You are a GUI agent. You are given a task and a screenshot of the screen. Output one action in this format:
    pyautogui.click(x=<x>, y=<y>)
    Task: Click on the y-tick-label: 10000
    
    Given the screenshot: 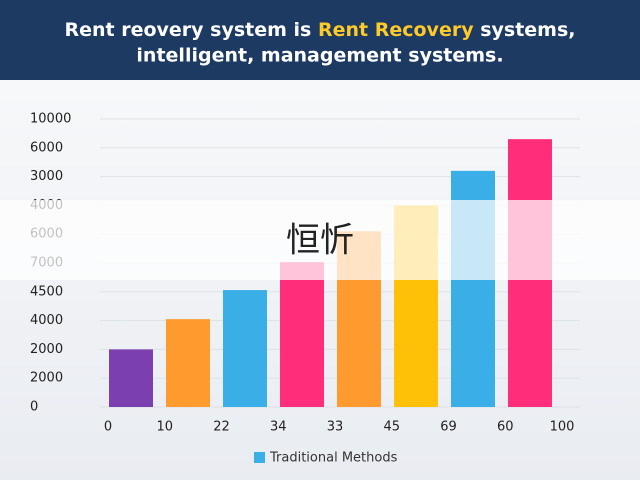 What is the action you would take?
    pyautogui.click(x=50, y=119)
    